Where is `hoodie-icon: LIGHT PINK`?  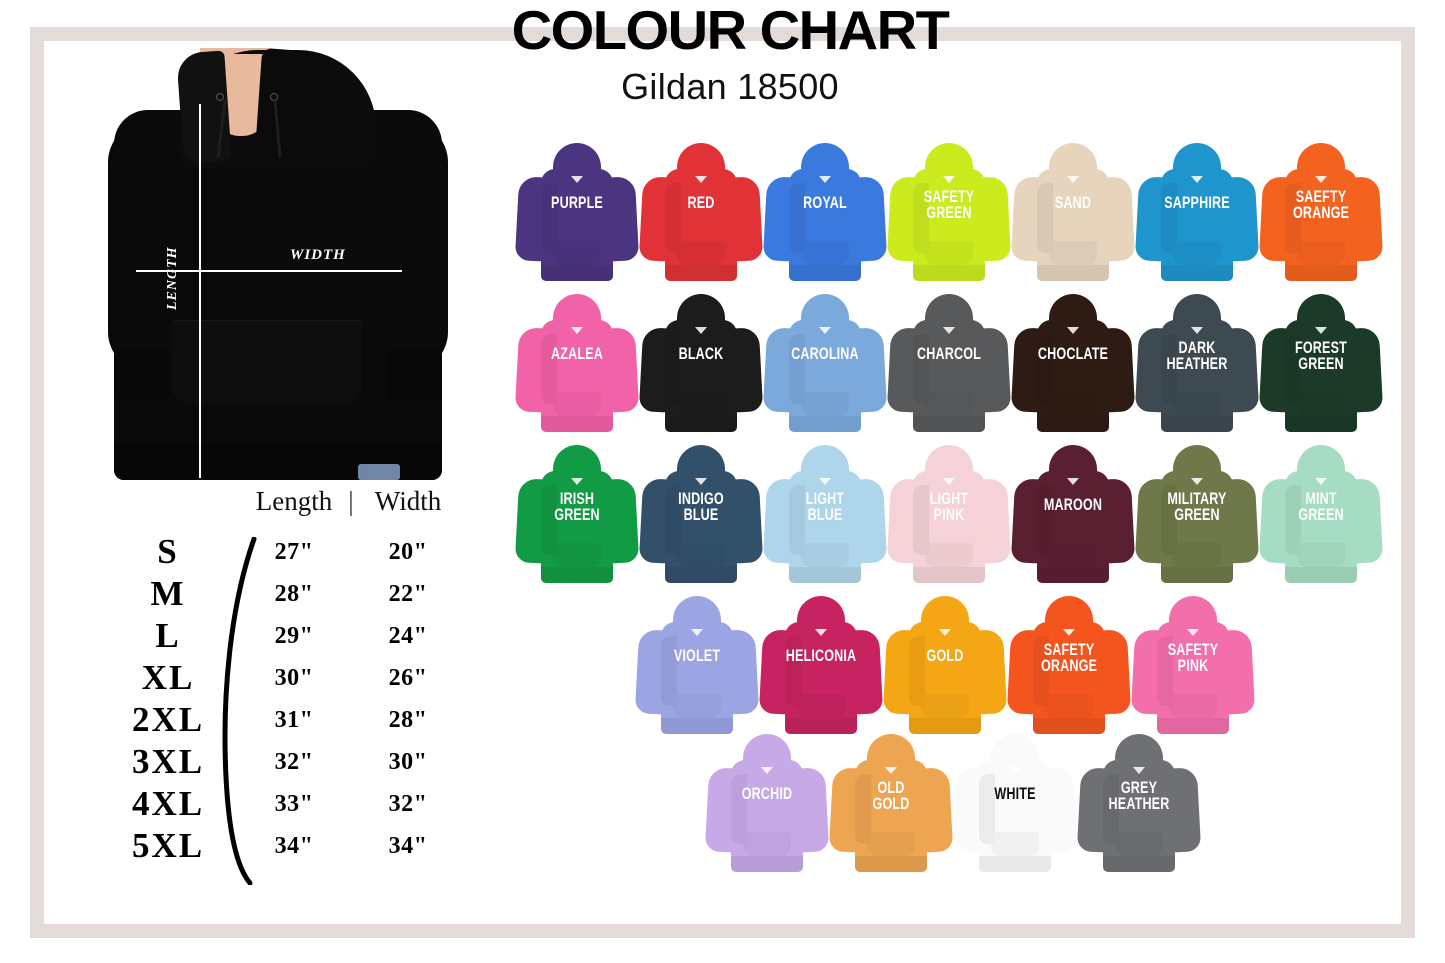
hoodie-icon: LIGHT PINK is located at coordinates (949, 514).